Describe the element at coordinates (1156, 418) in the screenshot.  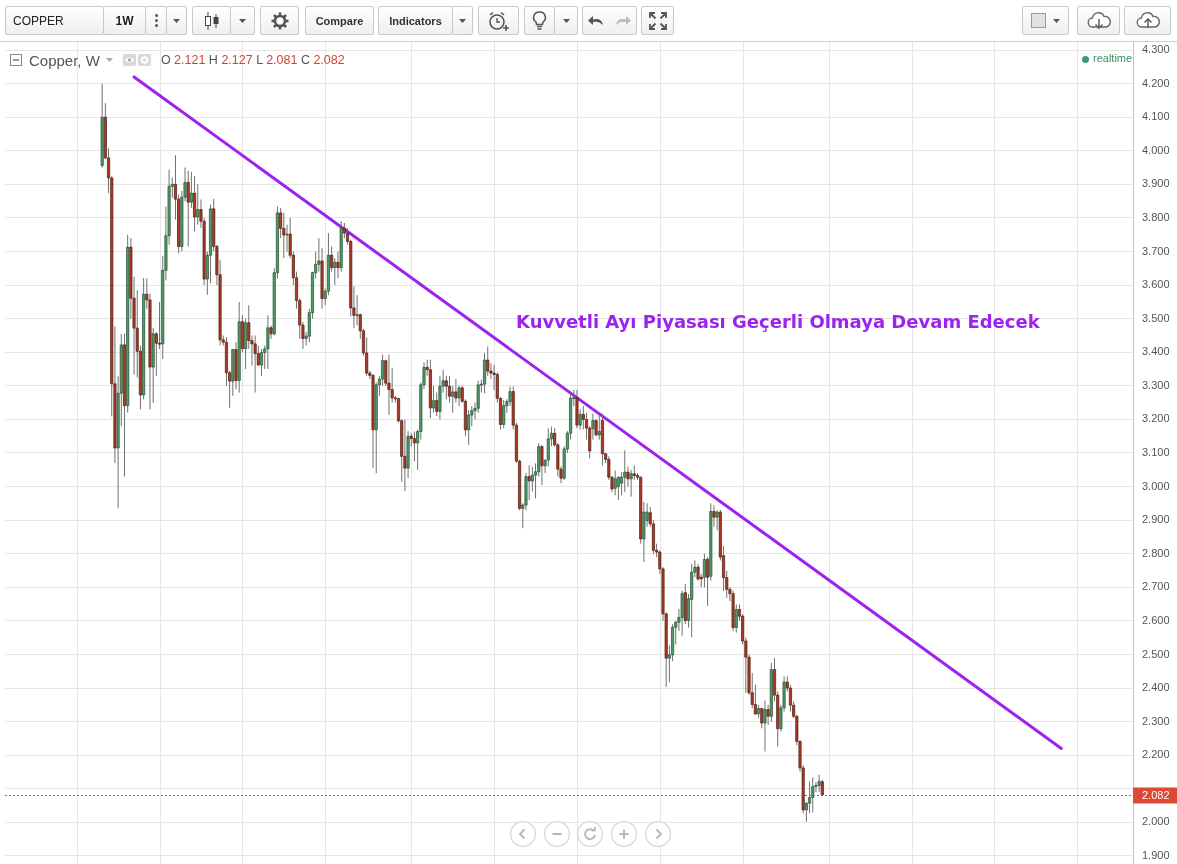
I see `y-tick-label: 3.200` at that location.